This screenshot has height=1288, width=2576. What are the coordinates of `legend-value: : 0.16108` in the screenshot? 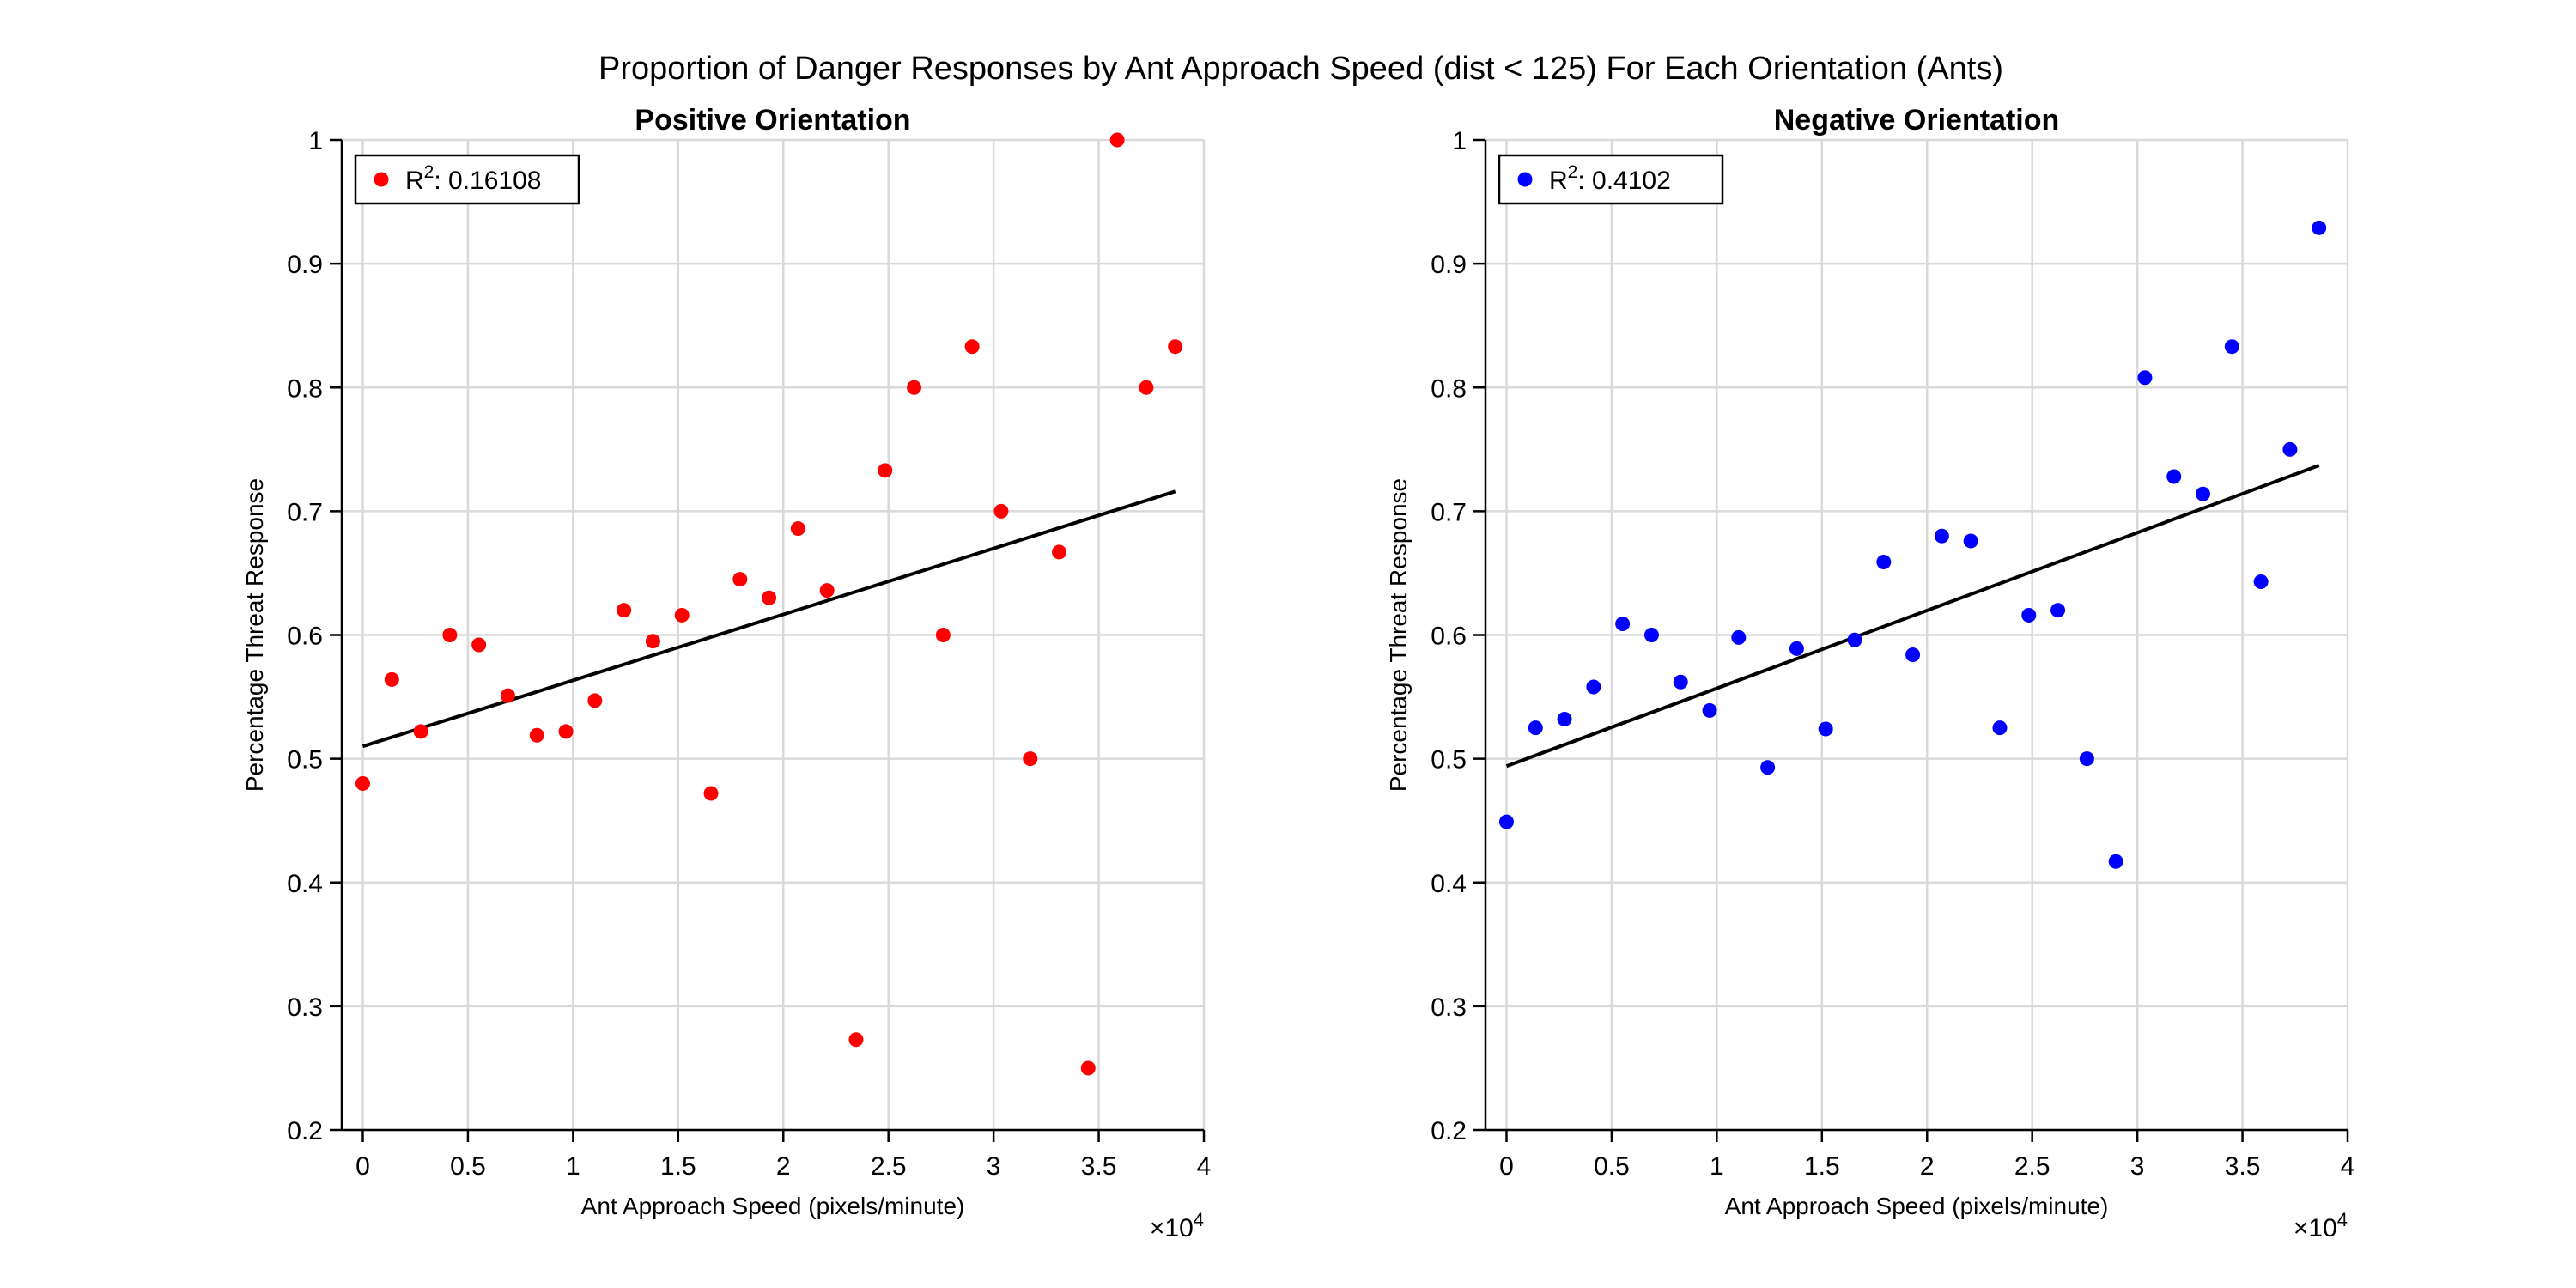 It's located at (488, 181).